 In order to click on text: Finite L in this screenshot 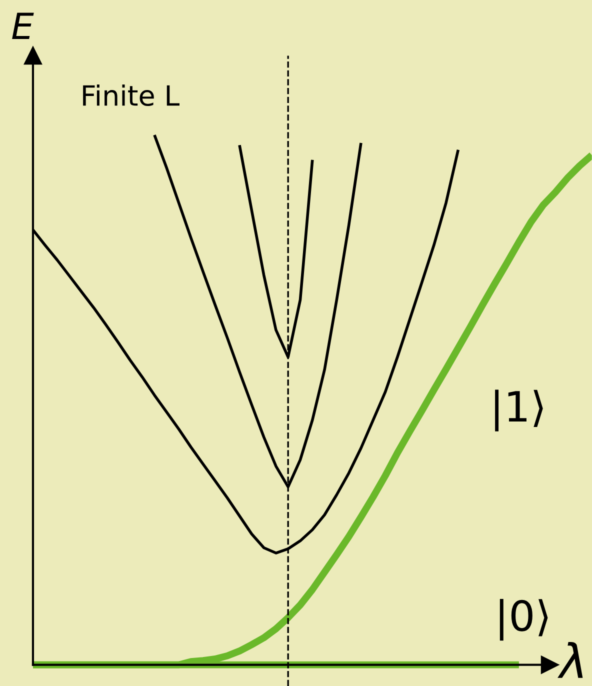, I will do `click(131, 95)`.